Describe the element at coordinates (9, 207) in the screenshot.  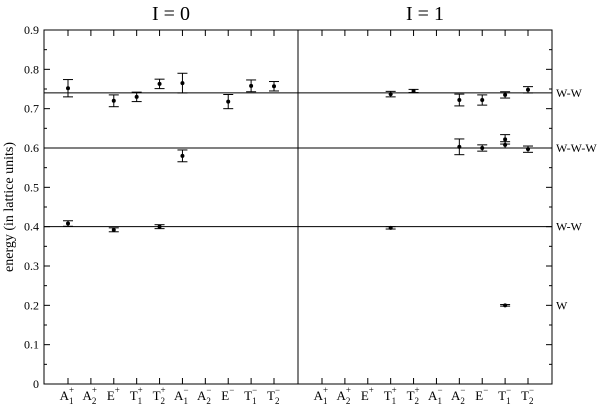
I see `y-axis-label: energy (in lattice units)` at that location.